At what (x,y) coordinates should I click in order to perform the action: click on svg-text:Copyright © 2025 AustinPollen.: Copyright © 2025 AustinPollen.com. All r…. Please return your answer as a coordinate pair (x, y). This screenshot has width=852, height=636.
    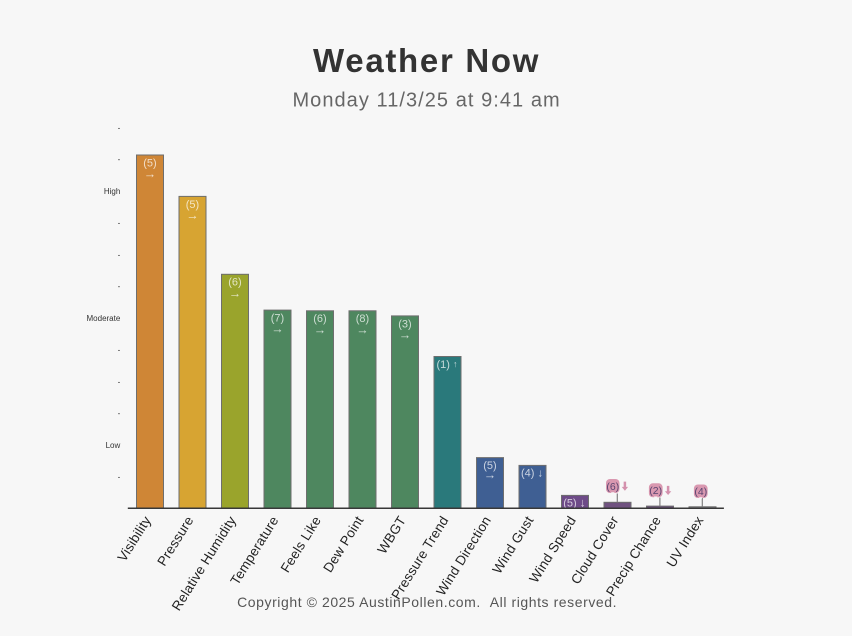
    Looking at the image, I should click on (427, 602).